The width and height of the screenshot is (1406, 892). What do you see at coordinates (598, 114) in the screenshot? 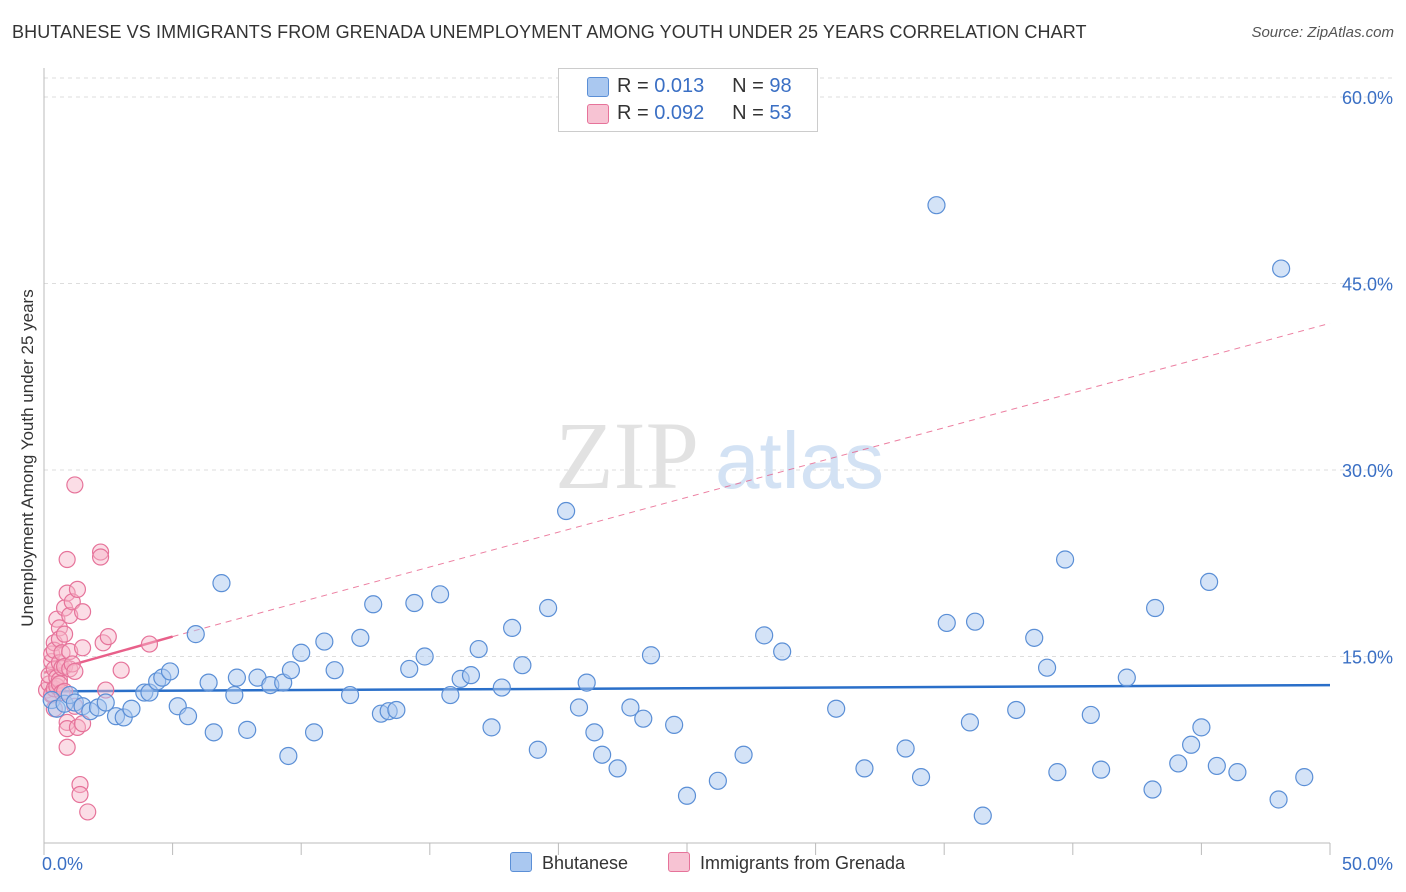
I see `legend-swatch-pink` at bounding box center [598, 114].